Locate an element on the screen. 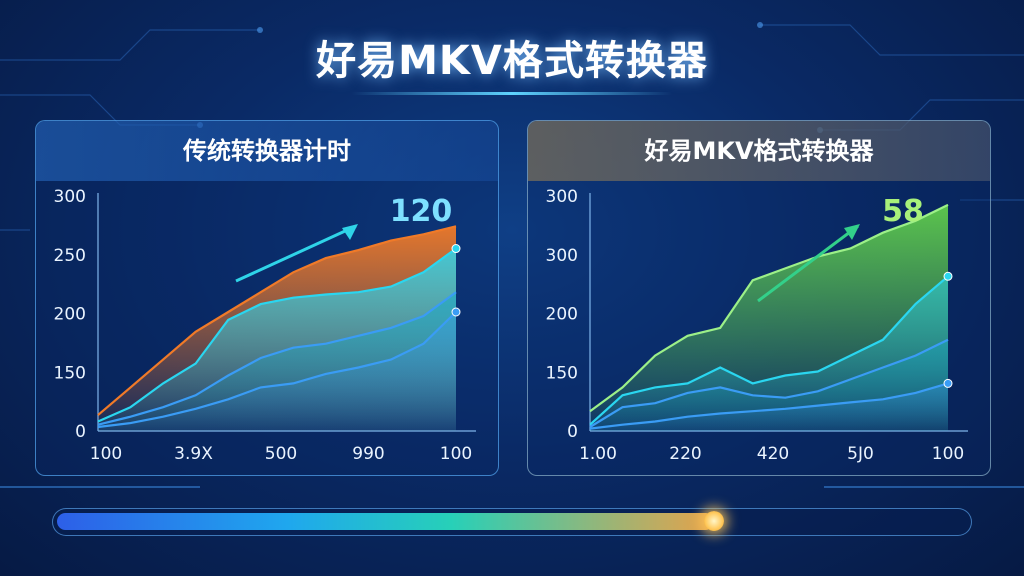 The width and height of the screenshot is (1024, 576). conversion-progress-bar is located at coordinates (512, 522).